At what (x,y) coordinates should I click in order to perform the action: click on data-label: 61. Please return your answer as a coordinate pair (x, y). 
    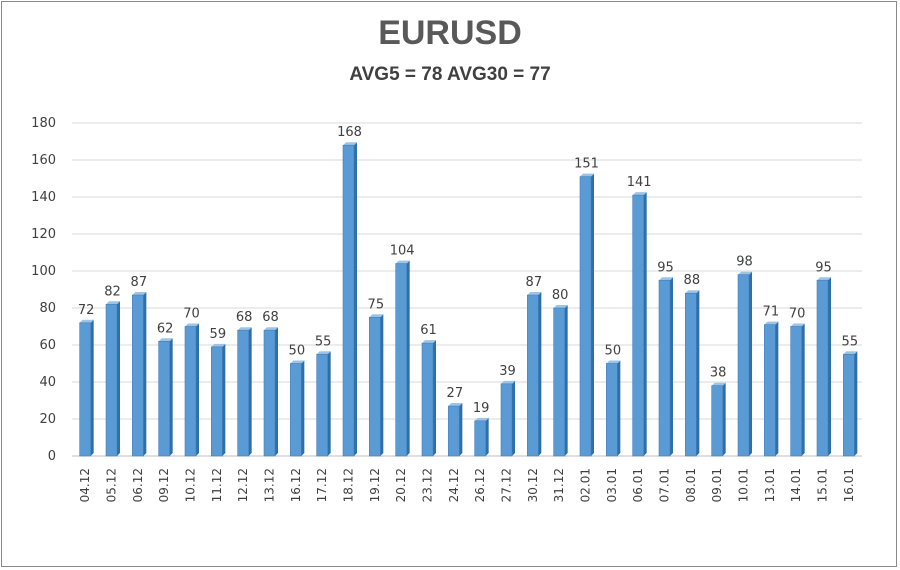
    Looking at the image, I should click on (428, 330).